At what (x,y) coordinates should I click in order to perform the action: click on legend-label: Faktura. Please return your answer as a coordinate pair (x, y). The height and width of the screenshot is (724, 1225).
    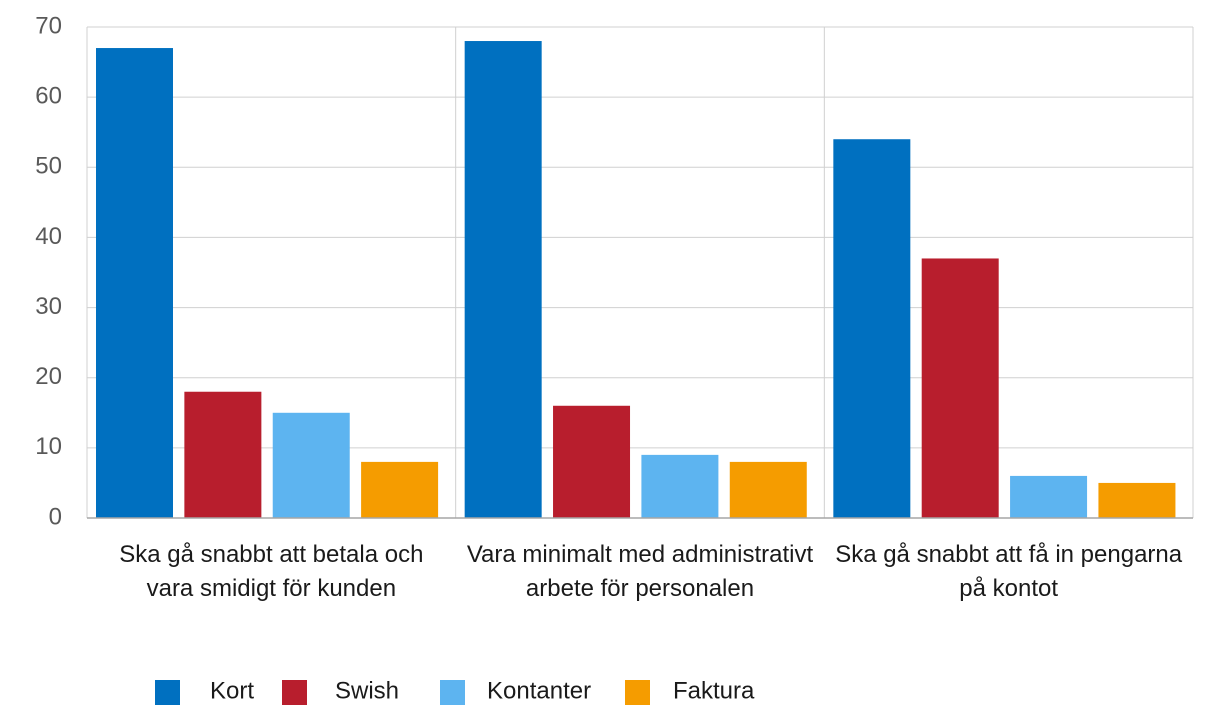
    Looking at the image, I should click on (714, 690).